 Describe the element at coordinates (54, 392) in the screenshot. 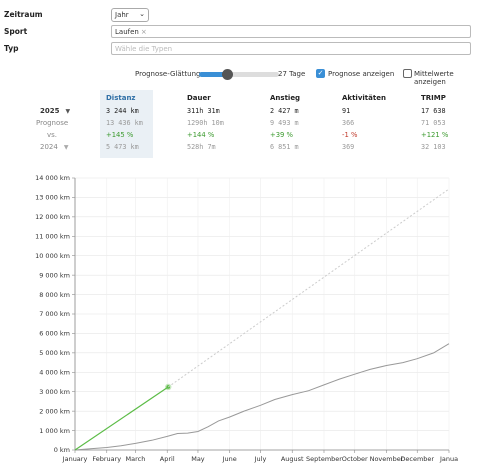

I see `y-tick-label: 3 000 km` at that location.